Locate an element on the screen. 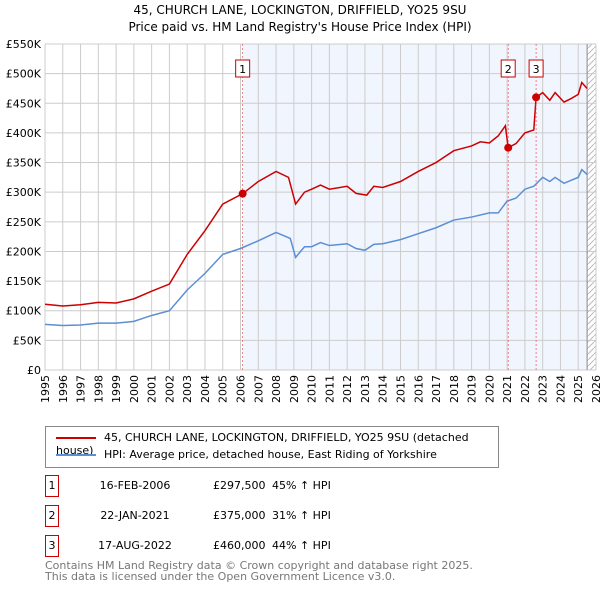 The width and height of the screenshot is (600, 590). sale-label: 1 is located at coordinates (242, 69).